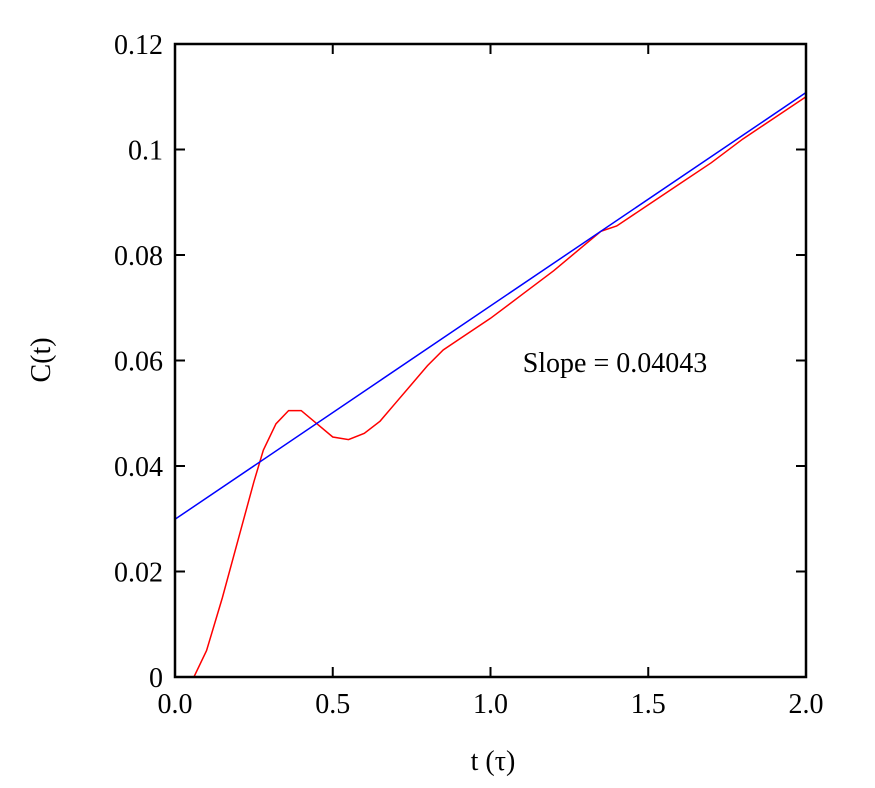 This screenshot has width=875, height=788. I want to click on x-tick-label: 0.5, so click(332, 704).